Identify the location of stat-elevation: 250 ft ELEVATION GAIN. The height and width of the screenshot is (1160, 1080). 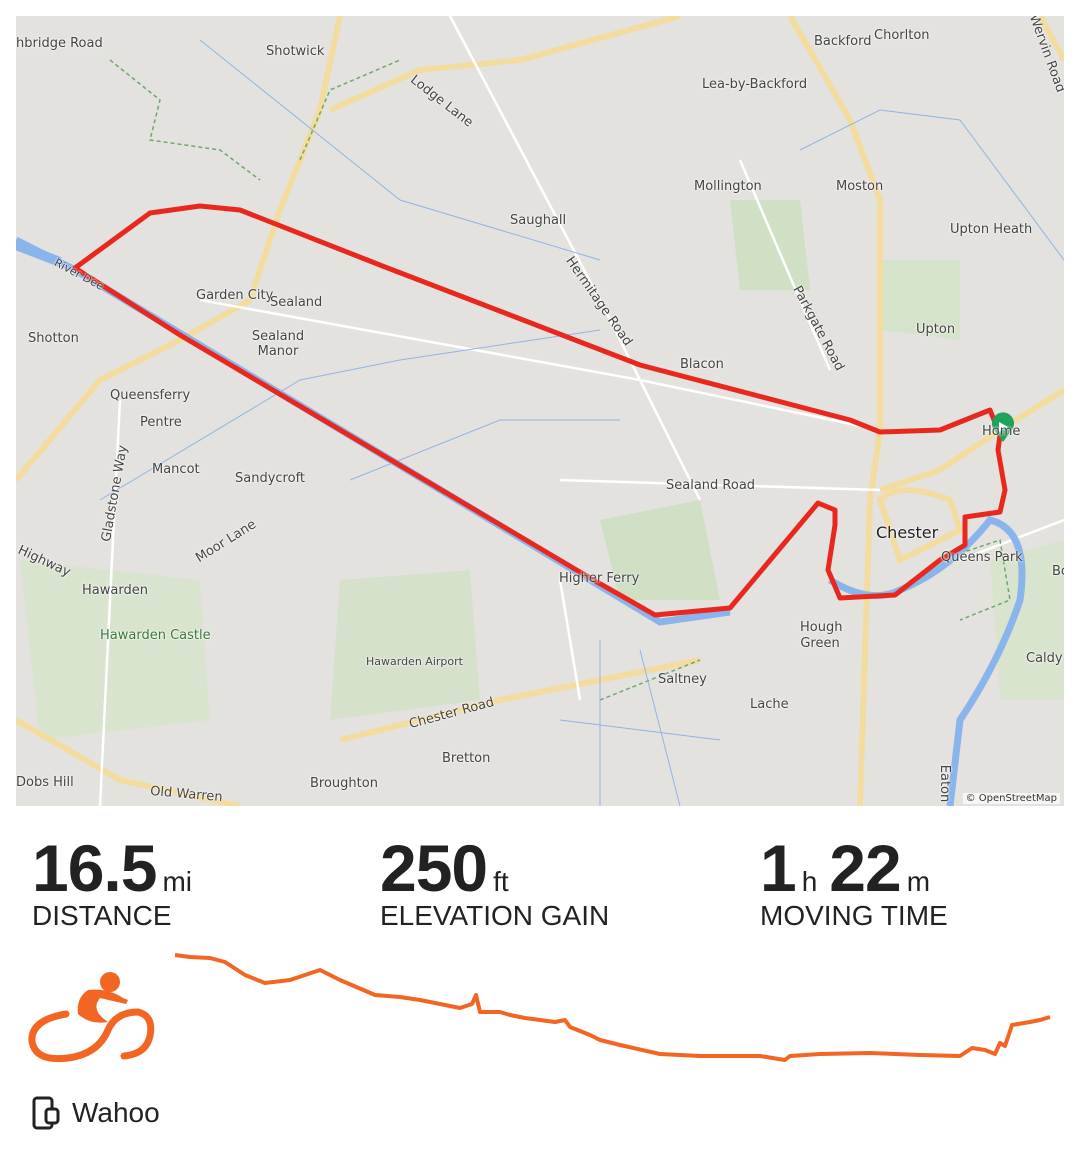
(494, 881).